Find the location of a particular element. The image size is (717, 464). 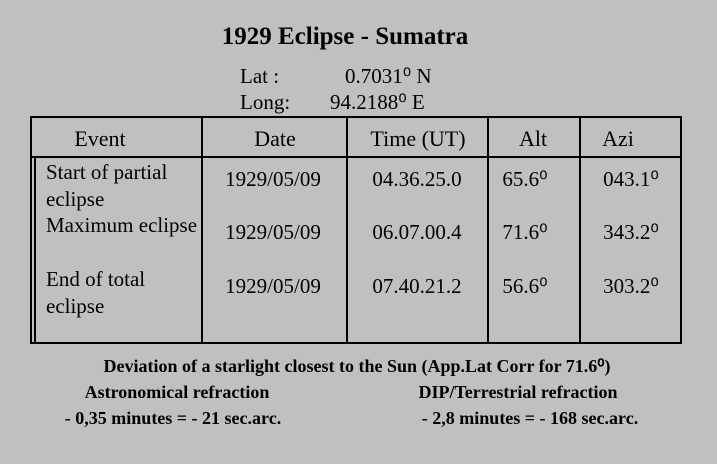

long-value: 94.2188⁰ E is located at coordinates (377, 102).